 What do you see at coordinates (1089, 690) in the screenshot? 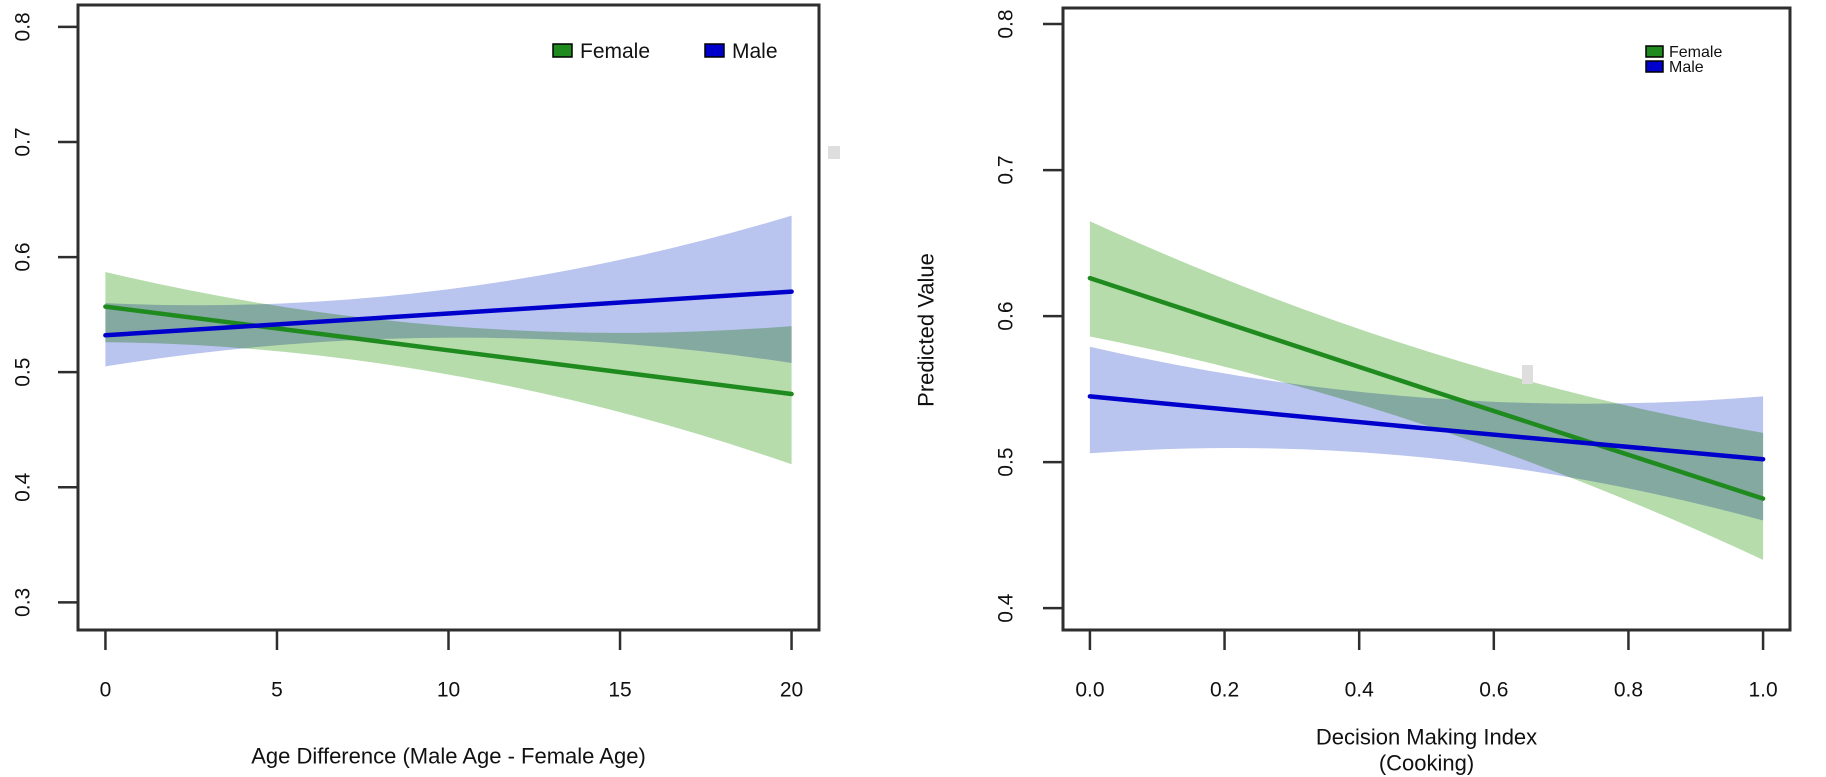
I see `x-tick-label: 0.0` at bounding box center [1089, 690].